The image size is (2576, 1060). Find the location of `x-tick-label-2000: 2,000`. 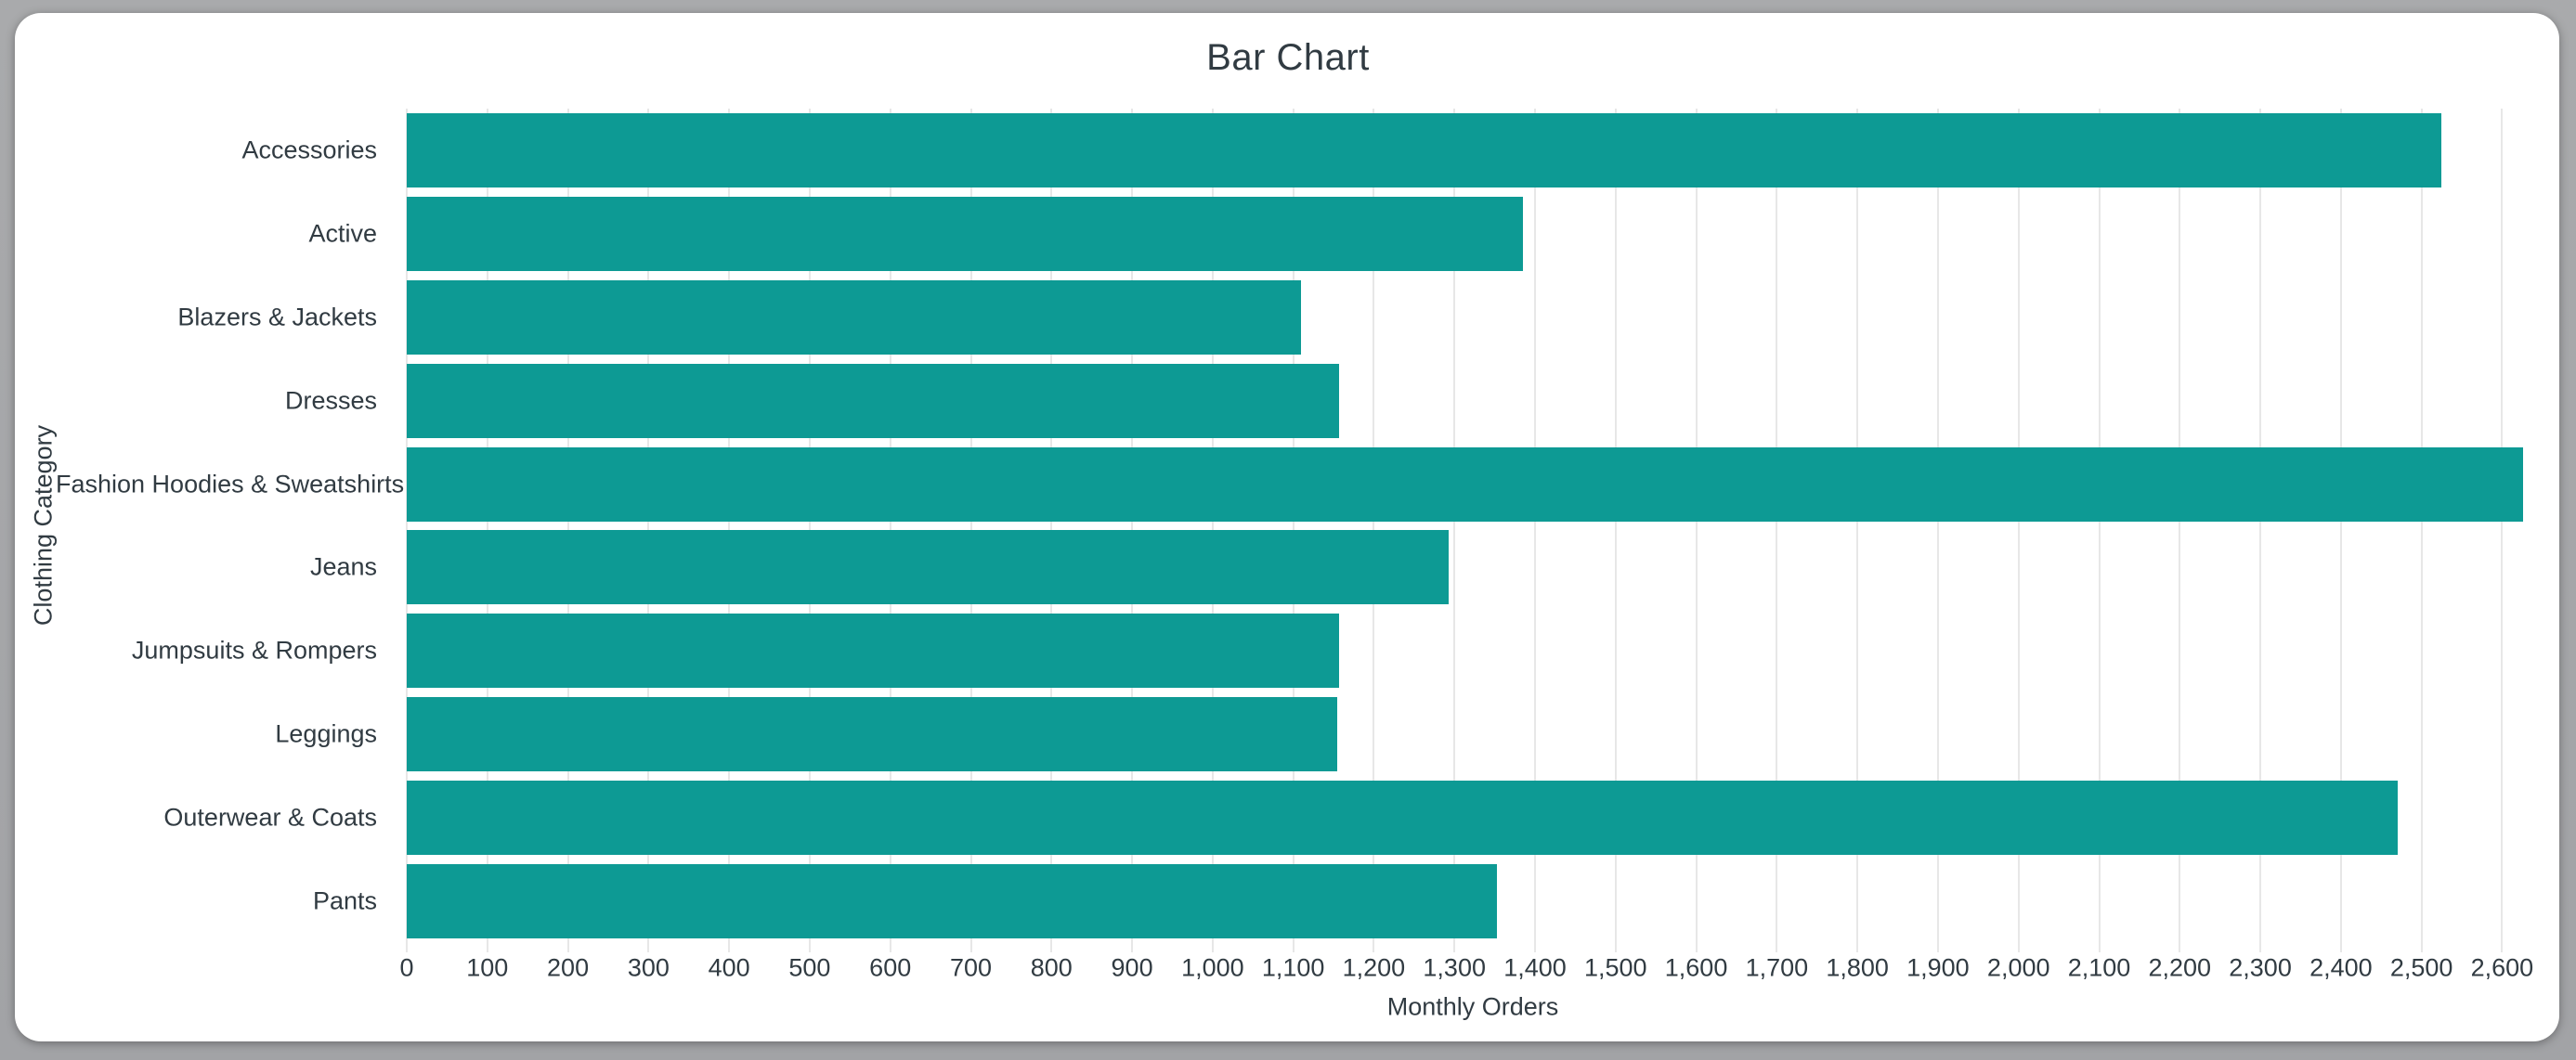

x-tick-label-2000: 2,000 is located at coordinates (2018, 968).